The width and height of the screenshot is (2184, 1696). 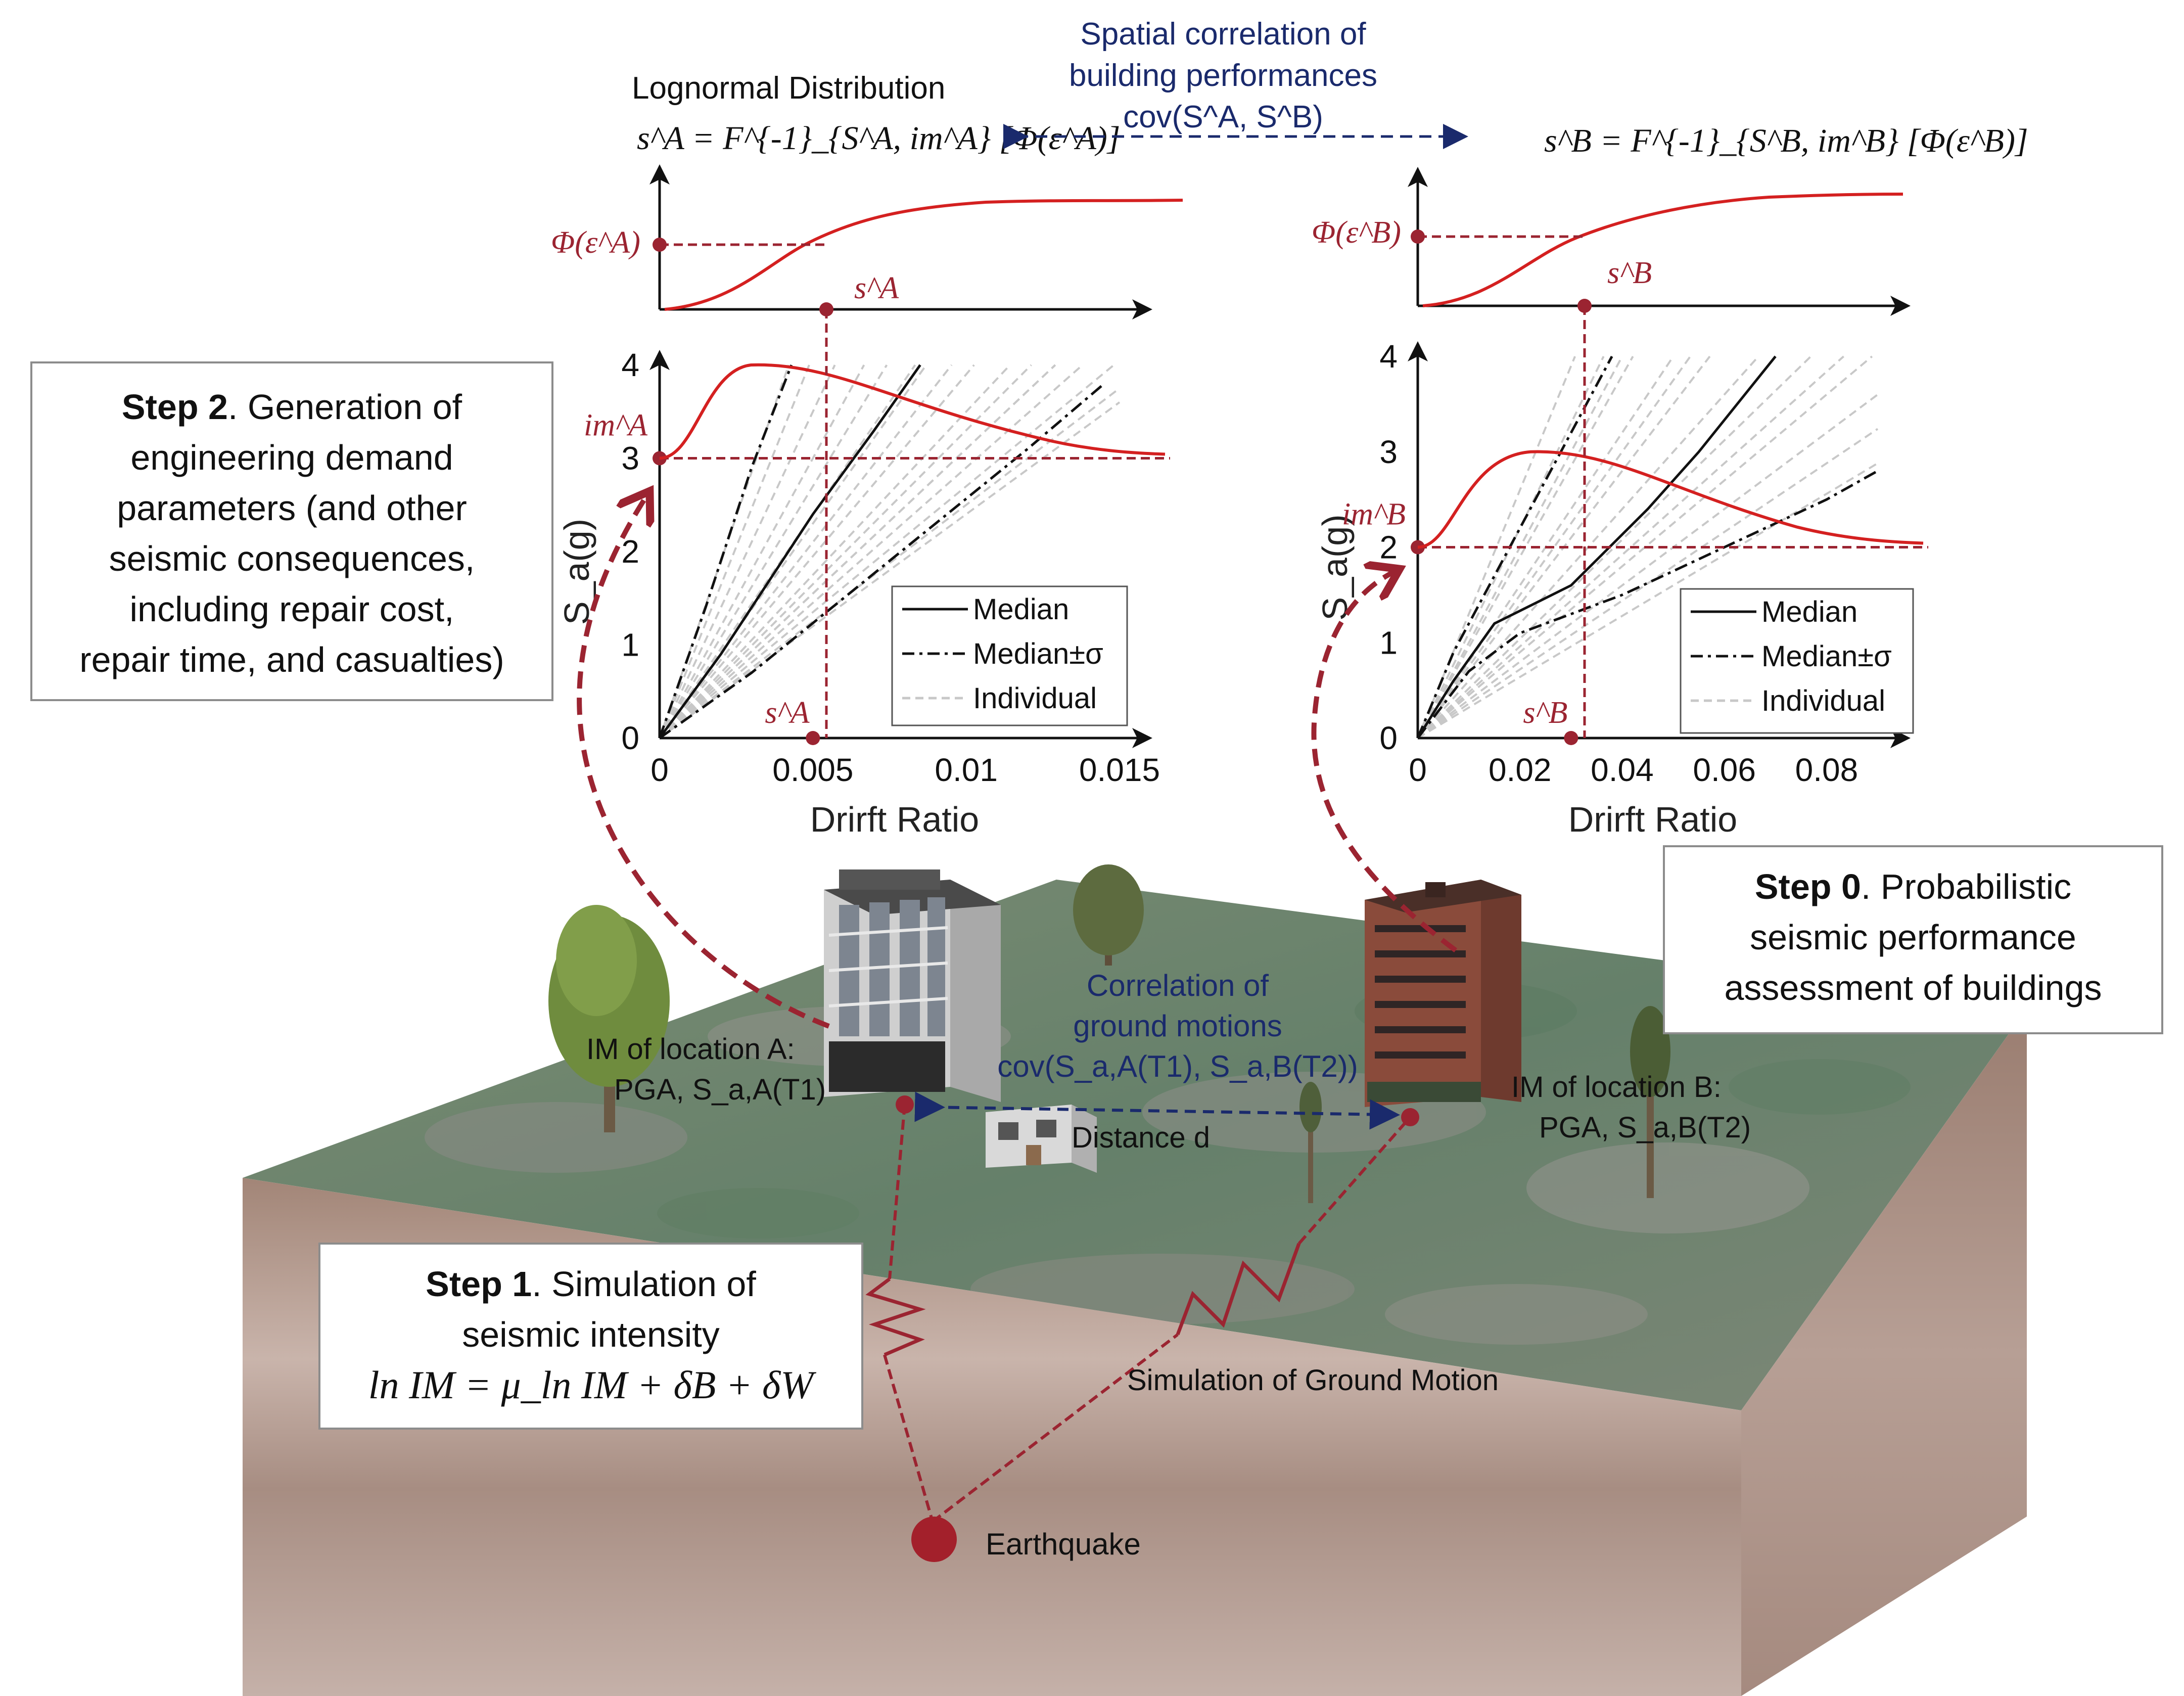 I want to click on cdf-b-ylabel: Φ(ε^B), so click(x=1356, y=232).